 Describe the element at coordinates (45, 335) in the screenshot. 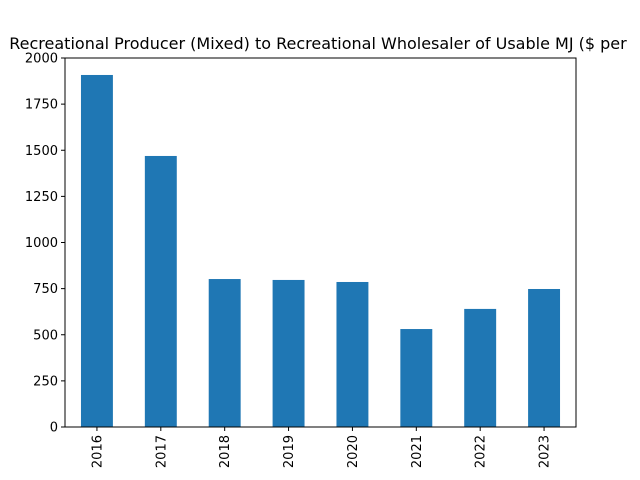

I see `y-tick-label: 500` at that location.